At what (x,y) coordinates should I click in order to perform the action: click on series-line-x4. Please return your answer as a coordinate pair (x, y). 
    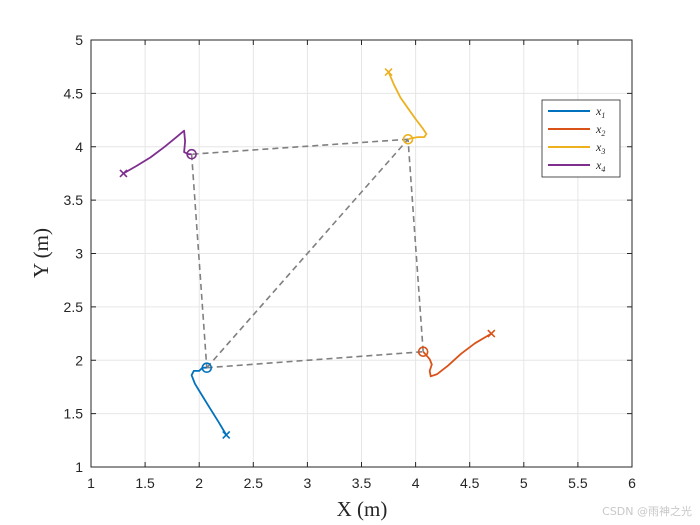
    Looking at the image, I should click on (157, 152).